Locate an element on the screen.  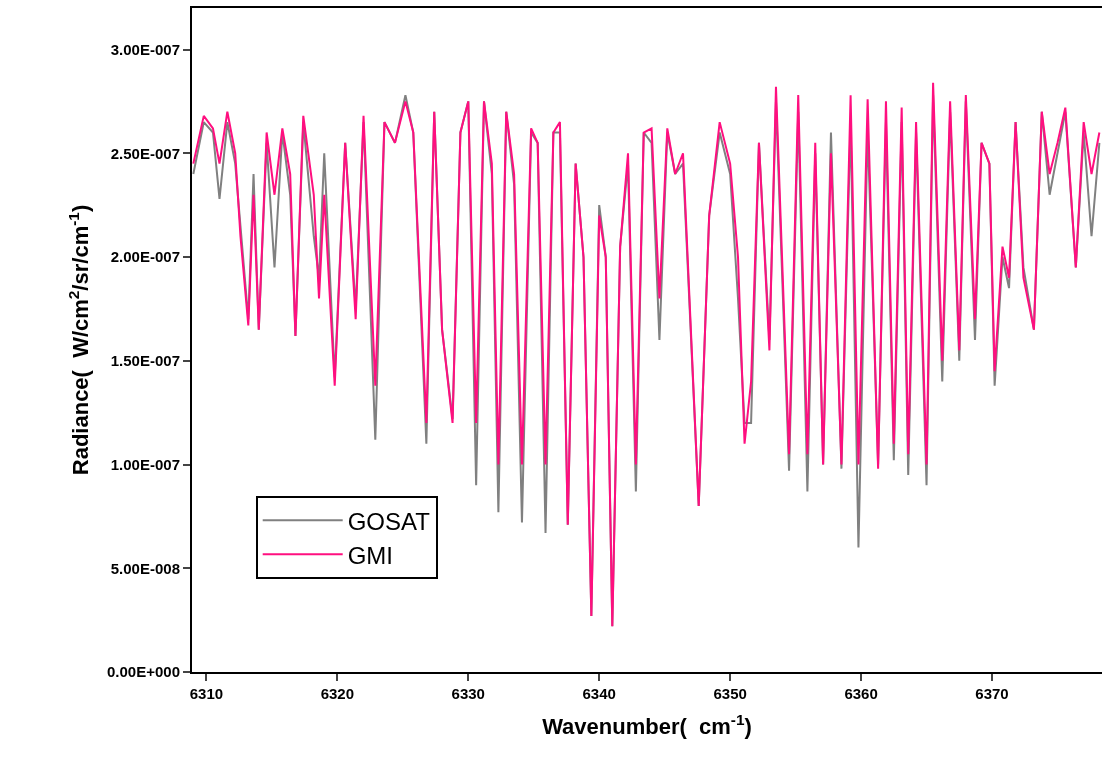
y-tick-label: 2.00E-007 is located at coordinates (145, 257).